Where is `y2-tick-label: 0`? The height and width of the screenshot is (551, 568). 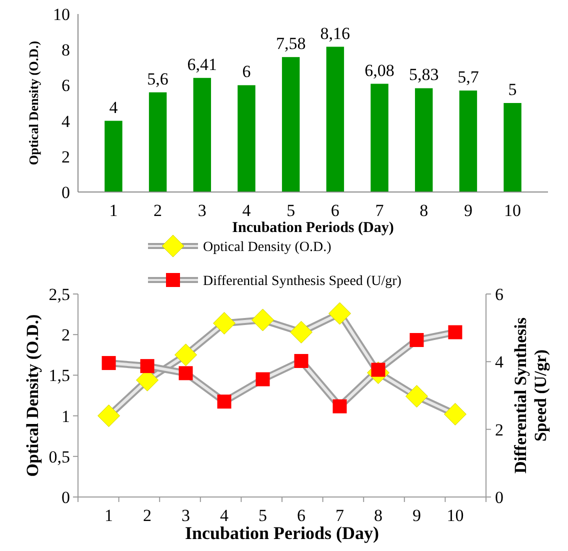
y2-tick-label: 0 is located at coordinates (499, 497).